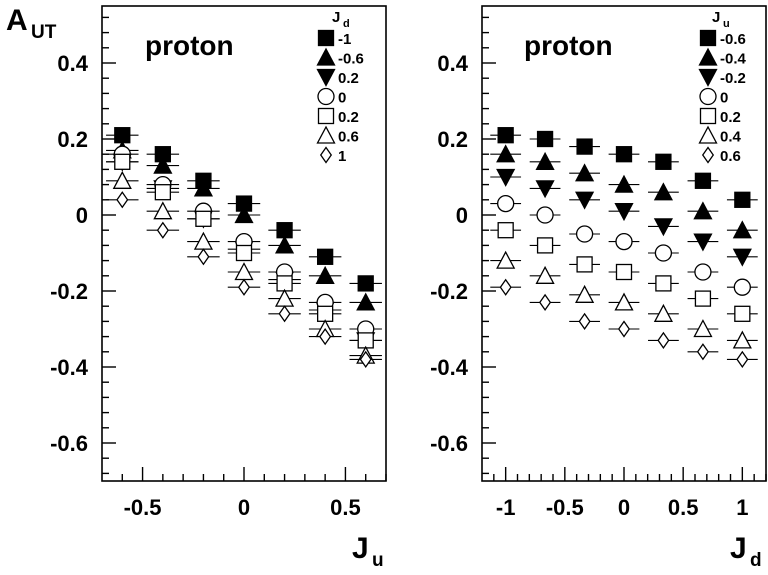 The width and height of the screenshot is (768, 575). I want to click on legend-label: -1, so click(344, 39).